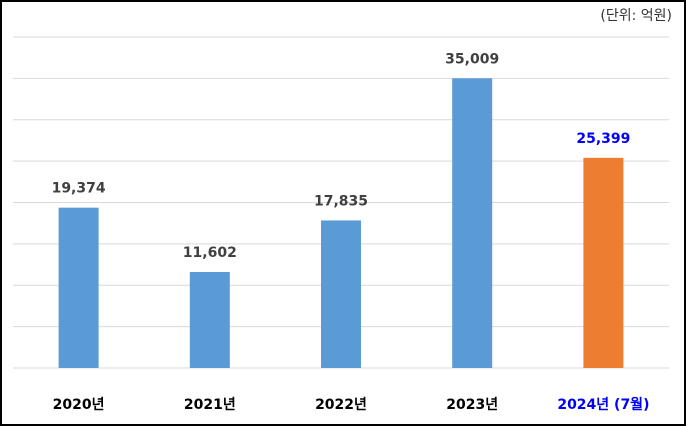 The width and height of the screenshot is (686, 426). What do you see at coordinates (472, 405) in the screenshot?
I see `x-tick-label: 2023년` at bounding box center [472, 405].